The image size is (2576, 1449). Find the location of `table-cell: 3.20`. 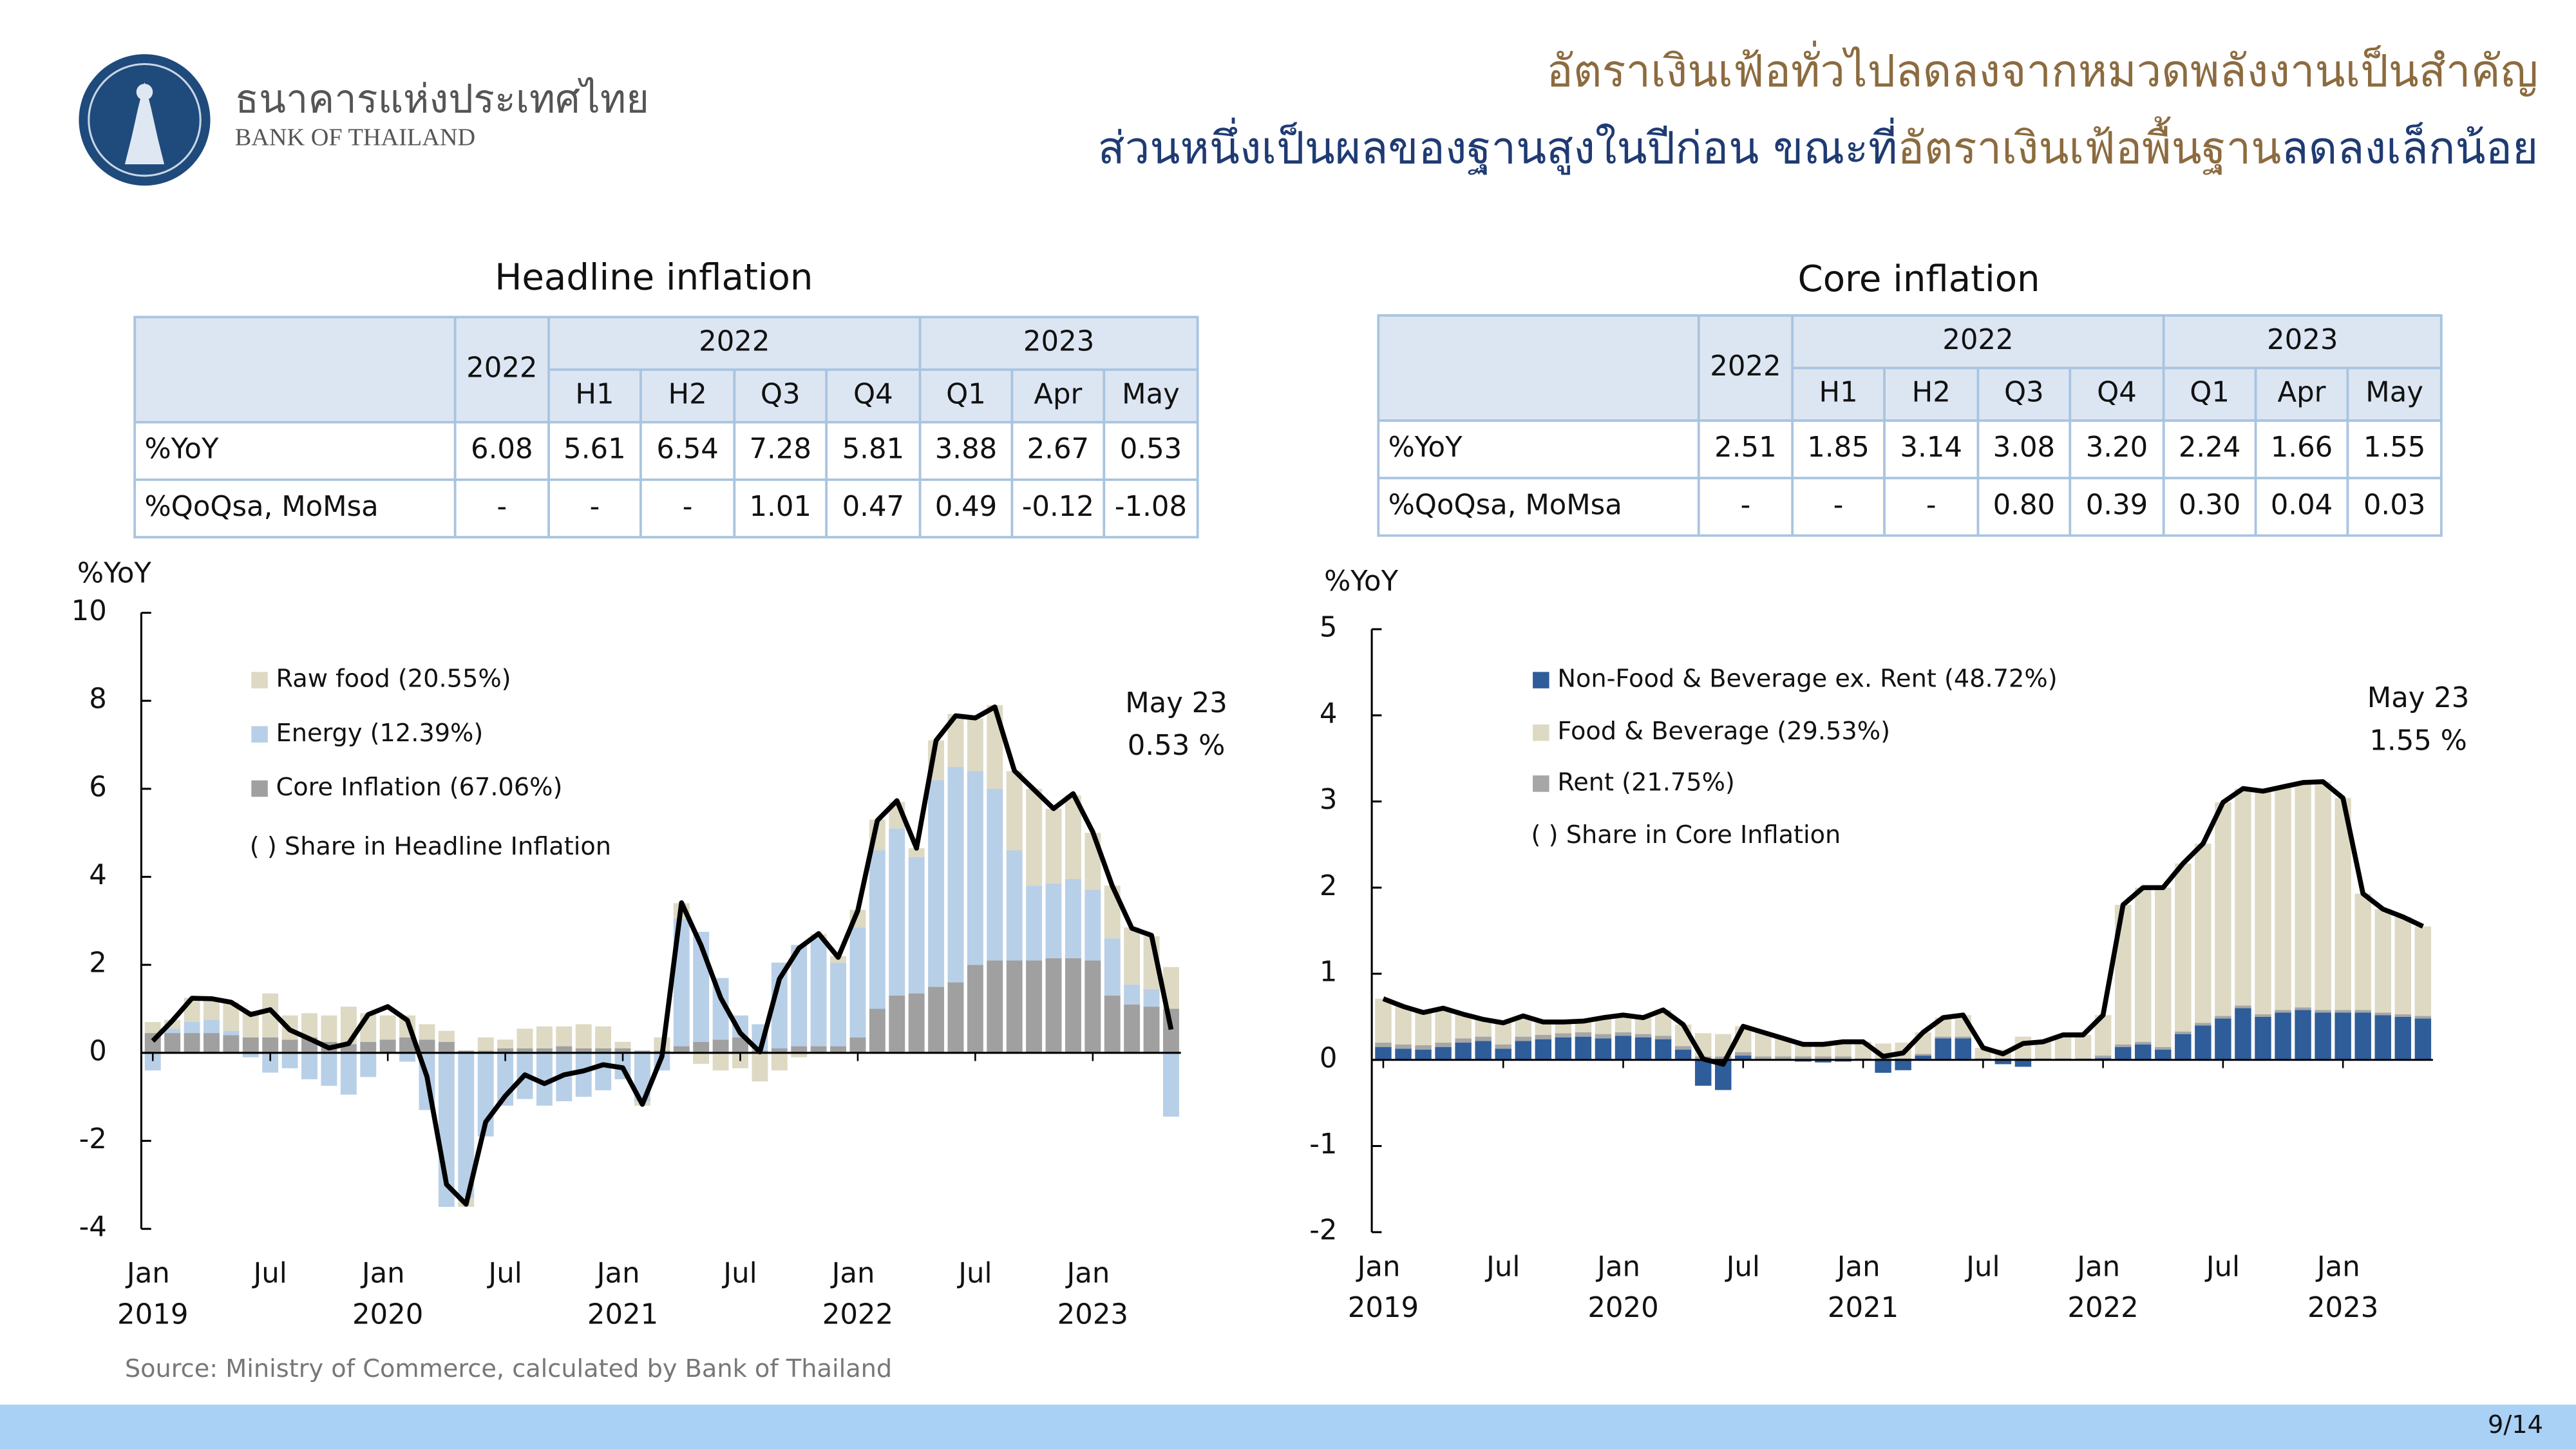

table-cell: 3.20 is located at coordinates (2117, 447).